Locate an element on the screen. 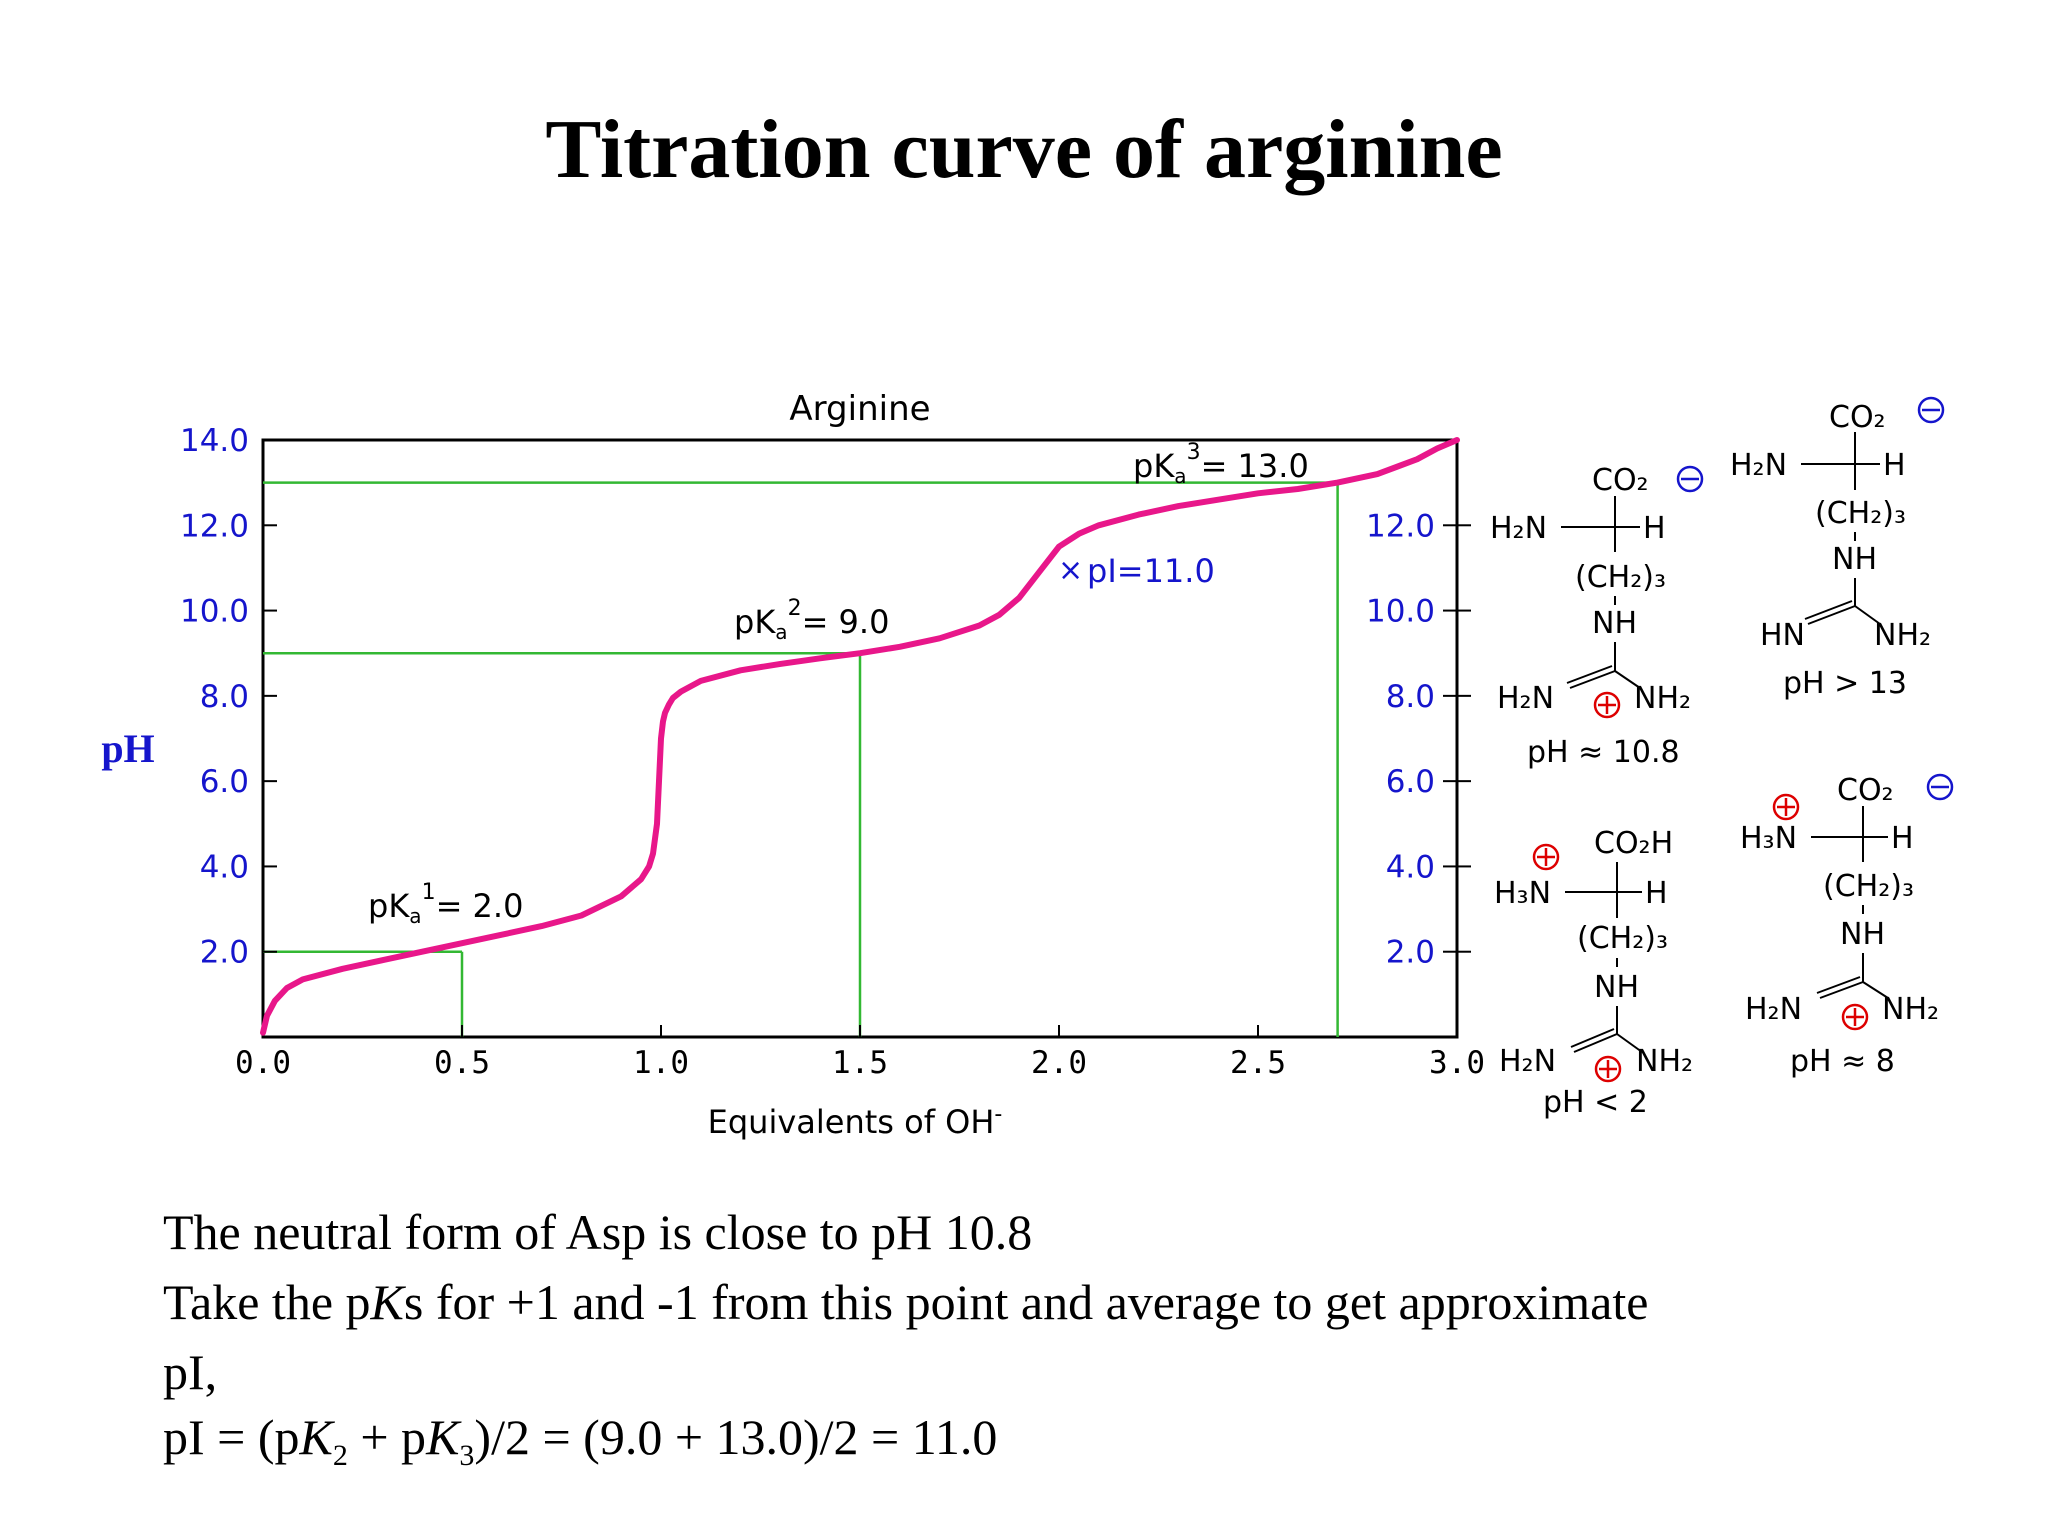 The image size is (2048, 1536). caption-line-3: pI, is located at coordinates (190, 1372).